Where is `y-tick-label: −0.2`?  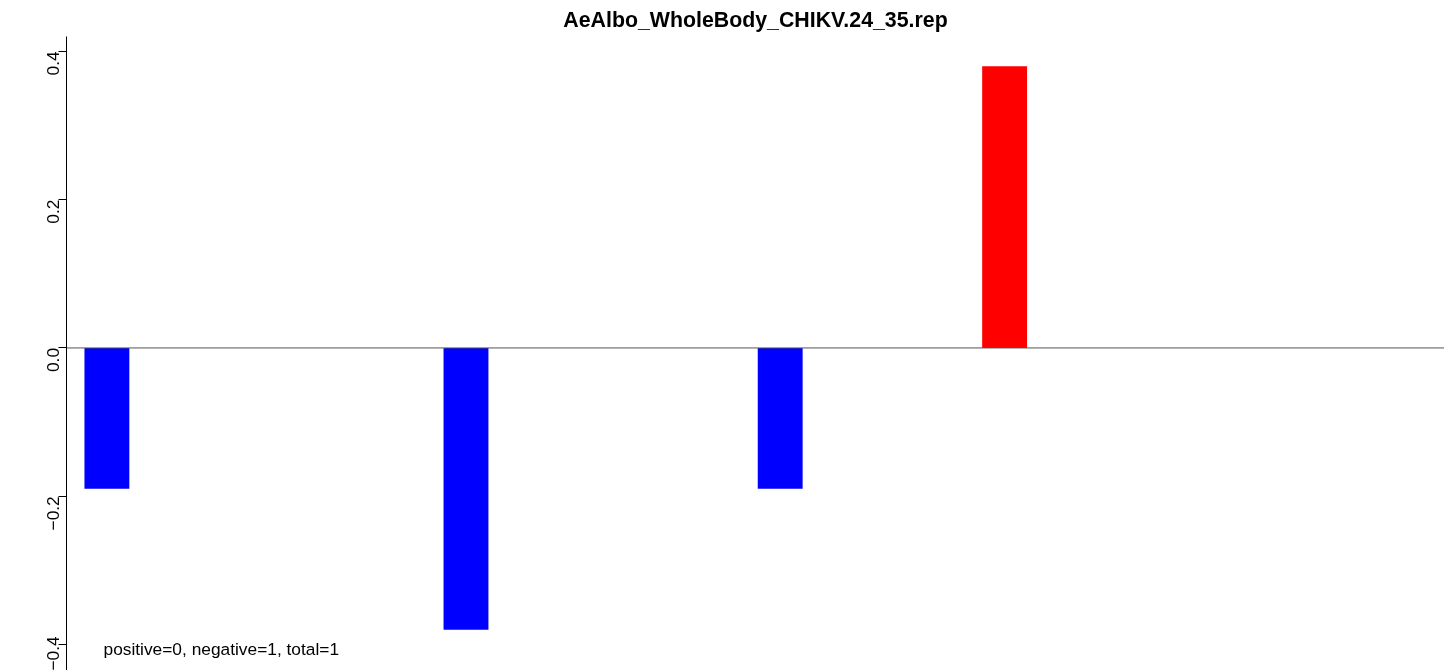
y-tick-label: −0.2 is located at coordinates (53, 513).